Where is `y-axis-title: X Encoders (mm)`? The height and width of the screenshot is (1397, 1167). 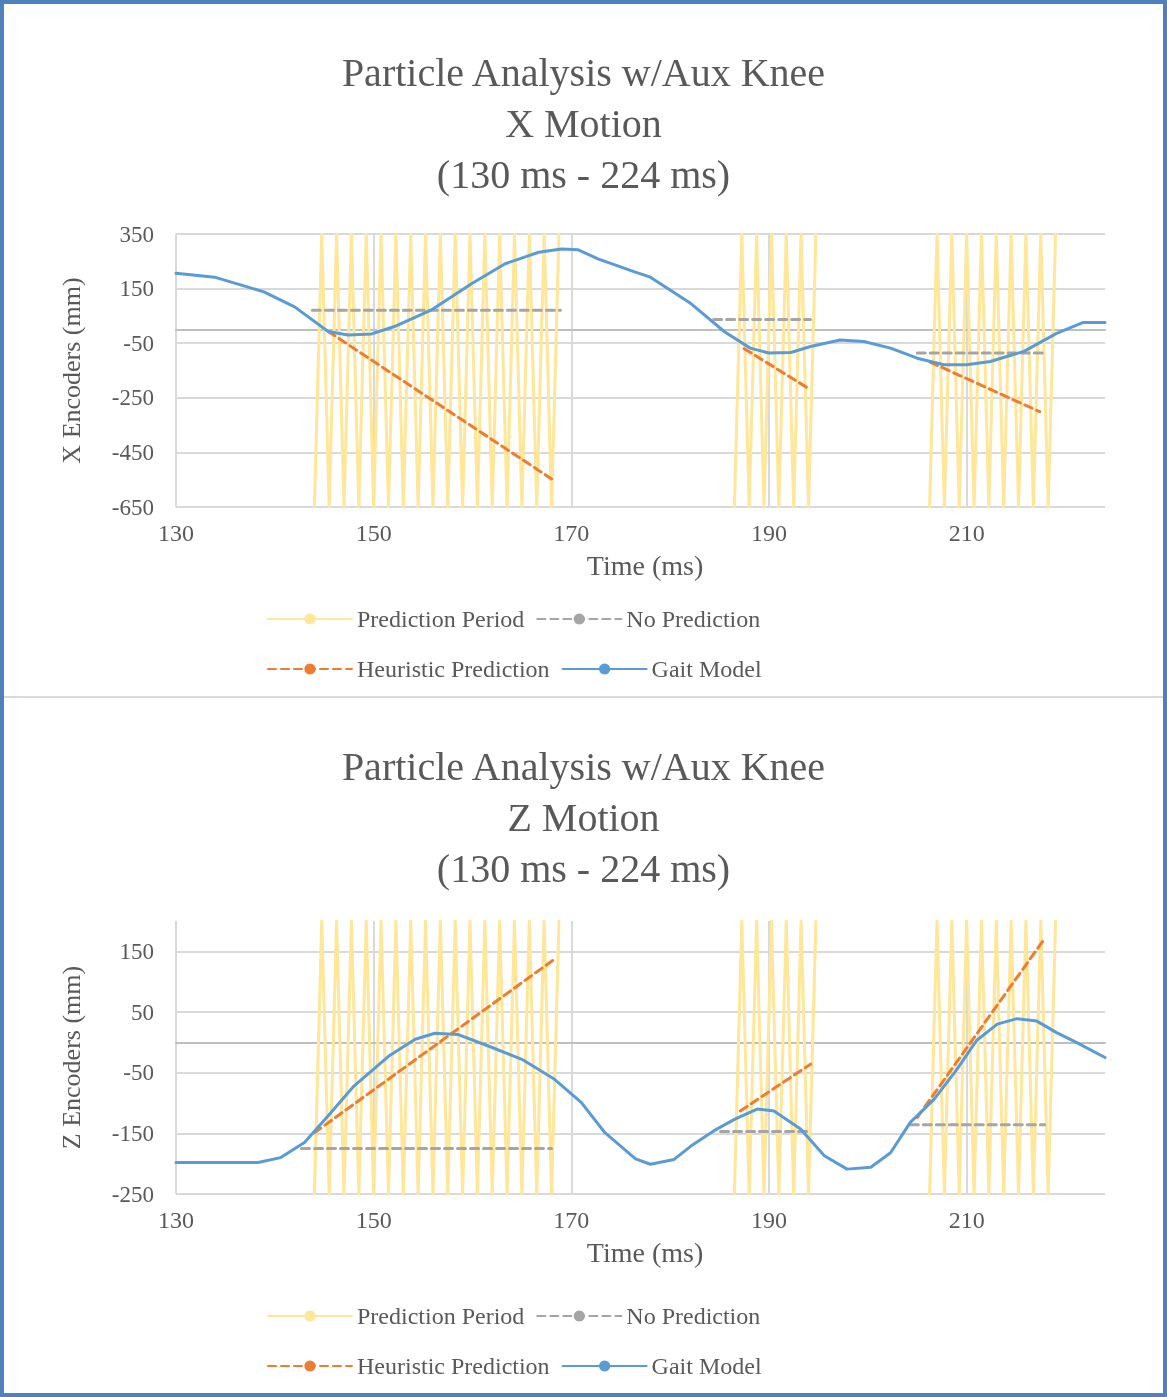
y-axis-title: X Encoders (mm) is located at coordinates (71, 370).